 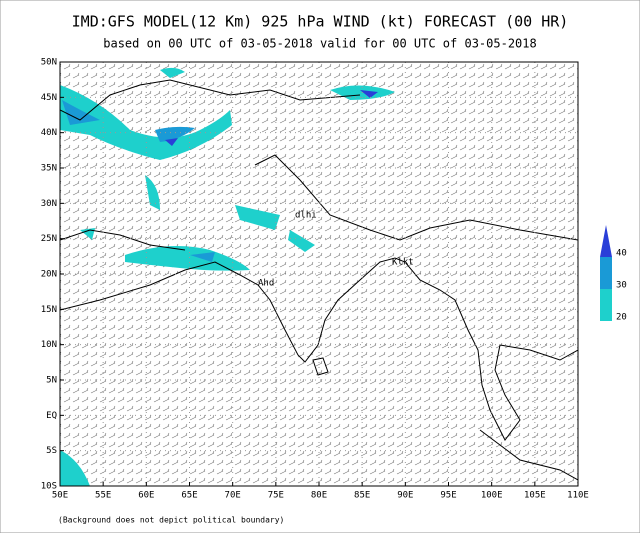 What do you see at coordinates (51, 451) in the screenshot?
I see `lat-label: 5S` at bounding box center [51, 451].